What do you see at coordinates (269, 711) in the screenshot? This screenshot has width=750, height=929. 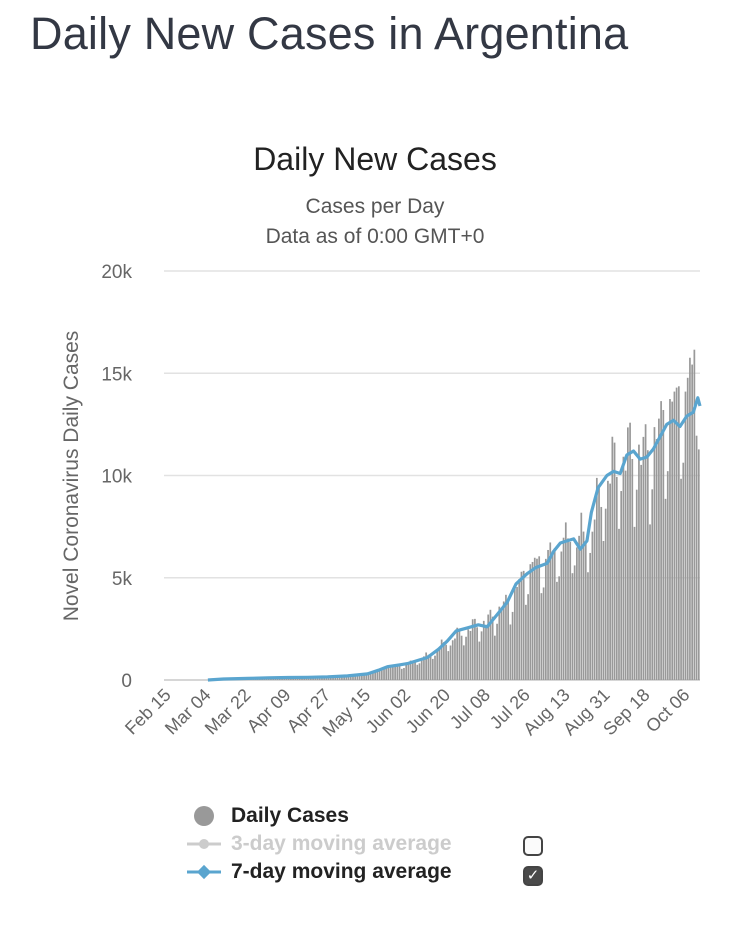 I see `x-tick-label: Apr 09` at bounding box center [269, 711].